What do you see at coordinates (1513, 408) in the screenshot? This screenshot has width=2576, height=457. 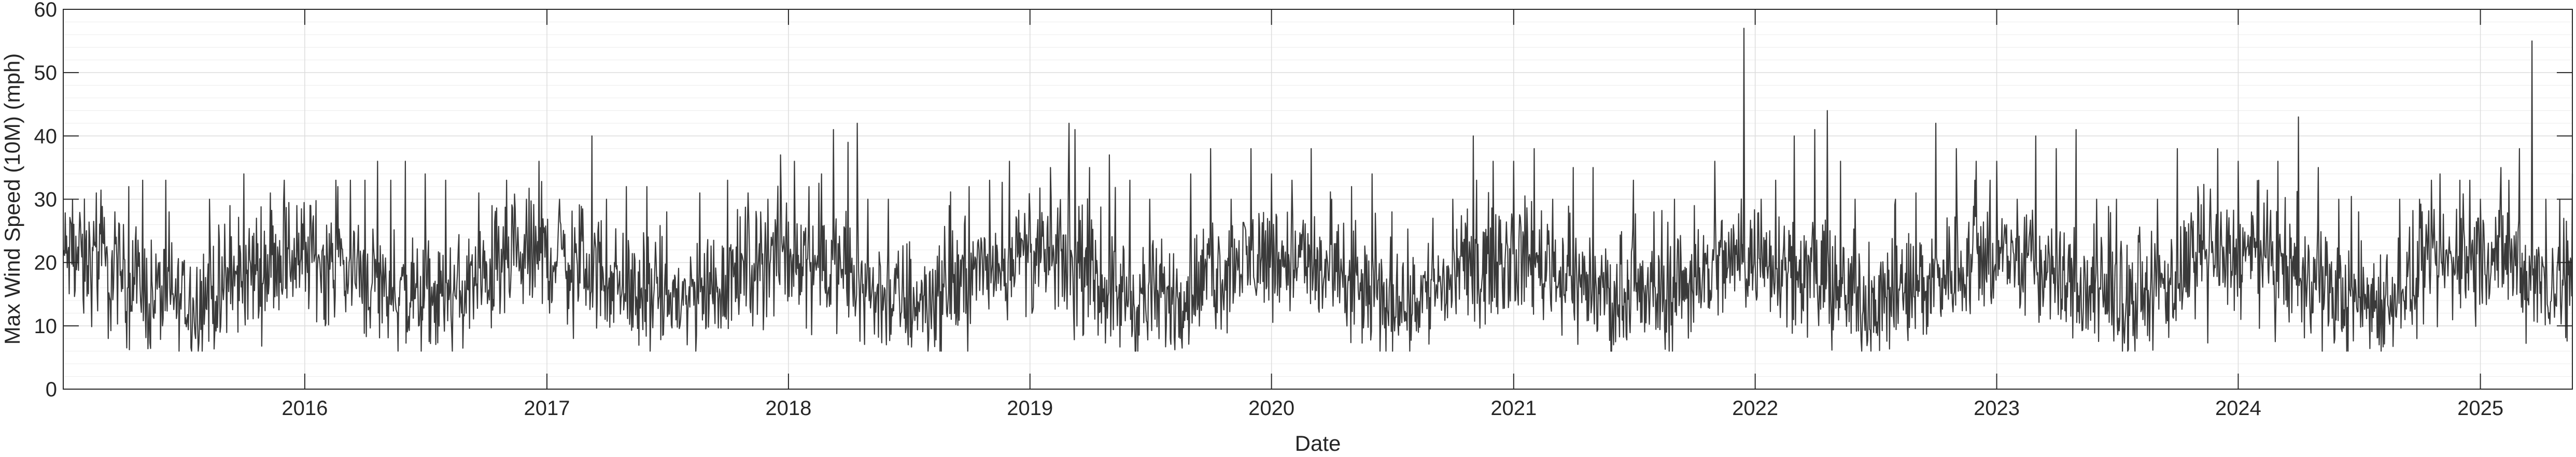 I see `x-tick-label: 2021` at bounding box center [1513, 408].